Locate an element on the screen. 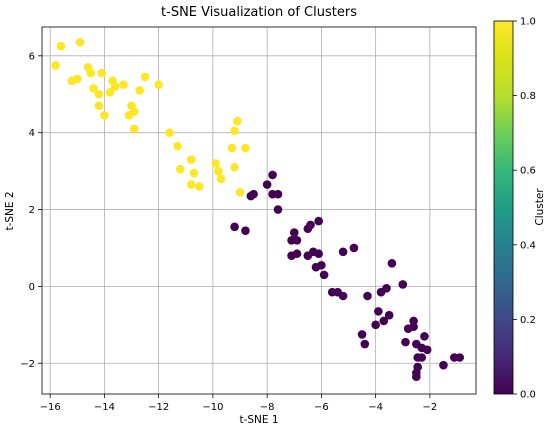  y-tick-label: −2 is located at coordinates (27, 364).